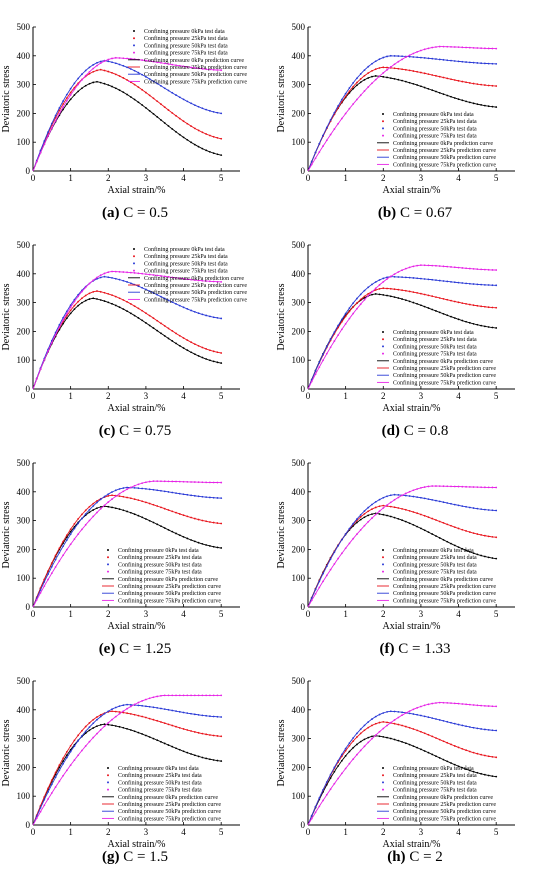  Describe the element at coordinates (421, 396) in the screenshot. I see `x-tick-label: 3` at that location.